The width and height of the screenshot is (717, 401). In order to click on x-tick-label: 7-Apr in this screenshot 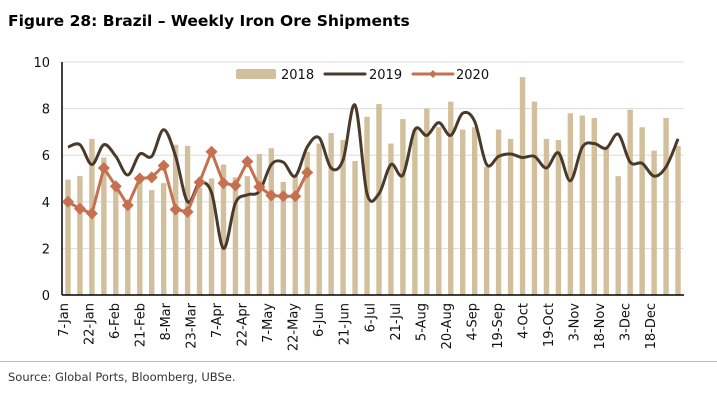, I will do `click(217, 320)`.